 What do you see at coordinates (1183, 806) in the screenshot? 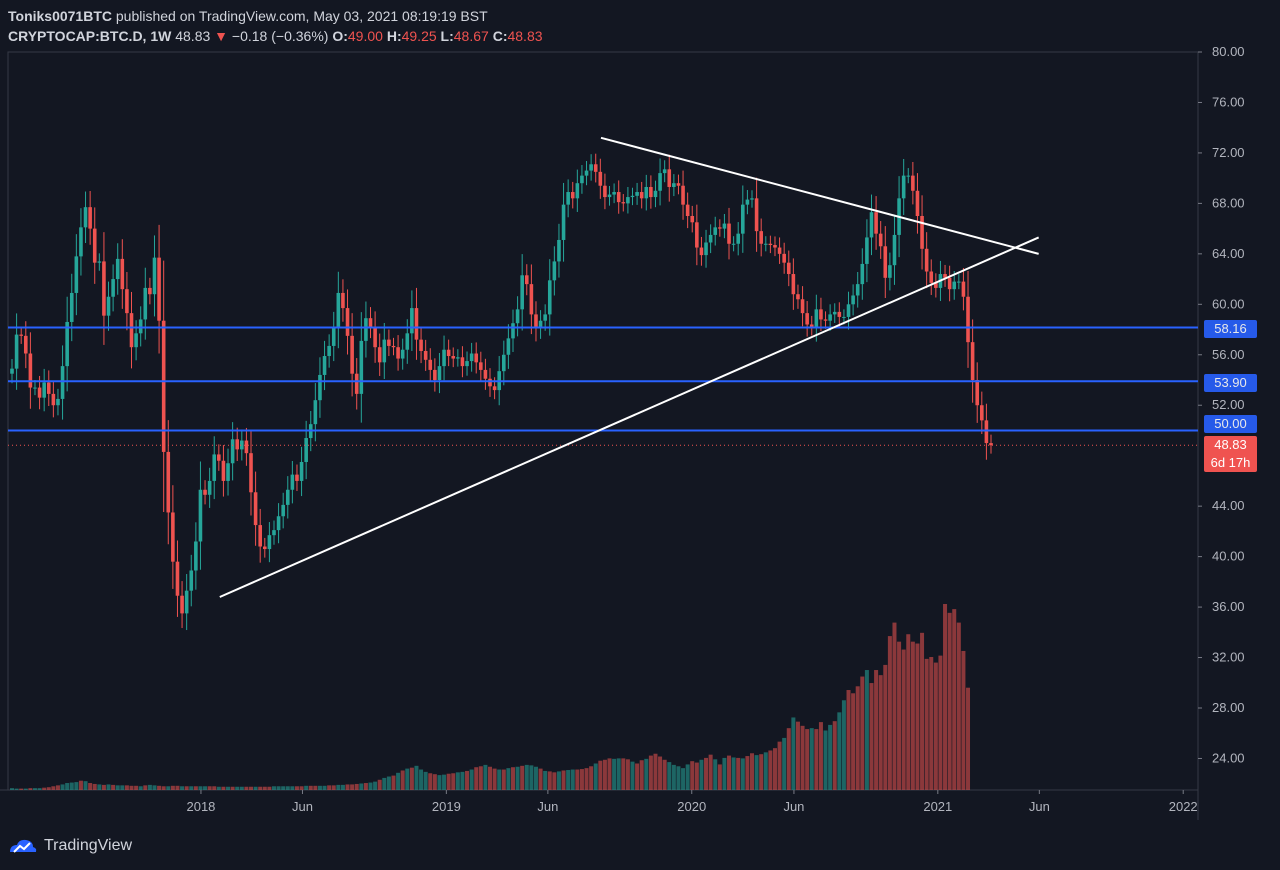
I see `x-tick-label: 2022` at bounding box center [1183, 806].